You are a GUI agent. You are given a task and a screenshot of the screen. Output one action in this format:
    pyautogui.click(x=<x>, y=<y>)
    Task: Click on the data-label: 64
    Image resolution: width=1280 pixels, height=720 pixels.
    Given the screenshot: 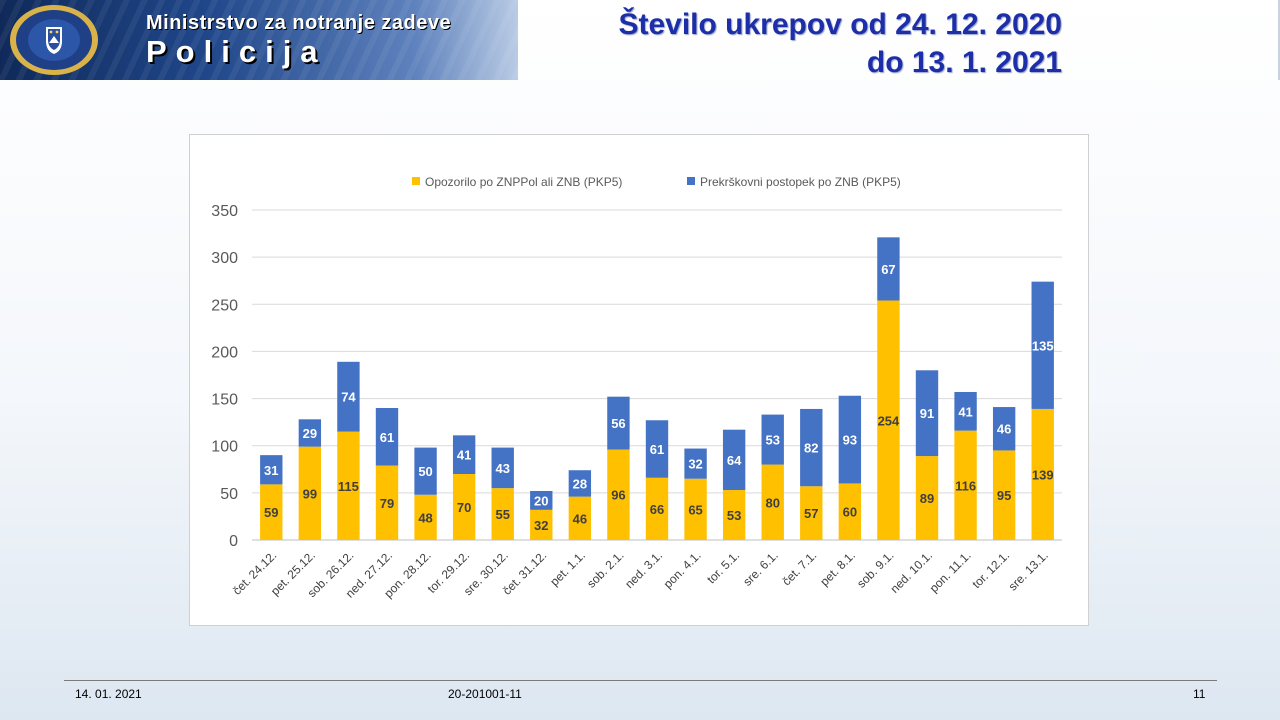 What is the action you would take?
    pyautogui.click(x=734, y=460)
    